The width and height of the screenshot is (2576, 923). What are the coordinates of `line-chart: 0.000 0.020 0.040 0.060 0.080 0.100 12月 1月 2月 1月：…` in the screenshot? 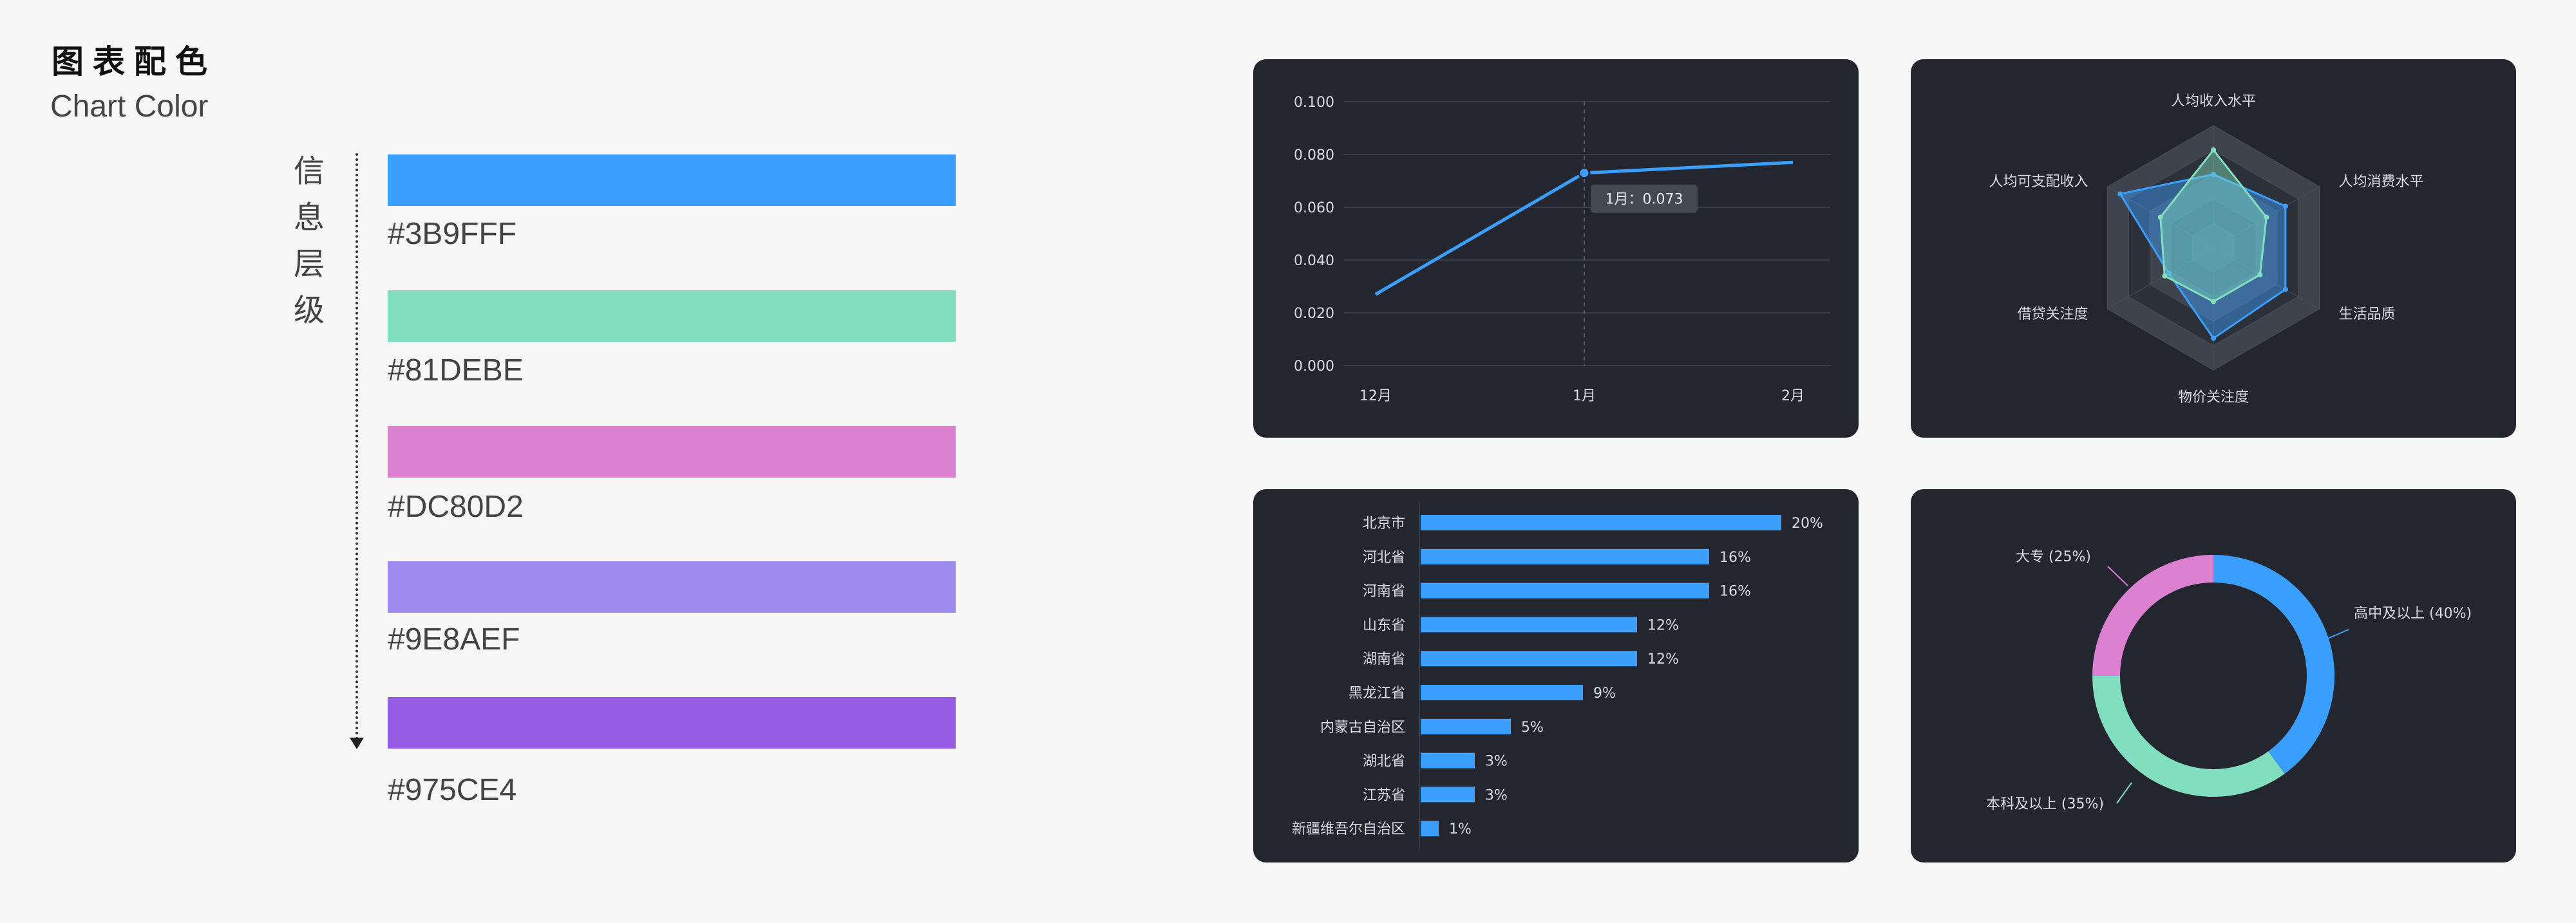 It's located at (1562, 249).